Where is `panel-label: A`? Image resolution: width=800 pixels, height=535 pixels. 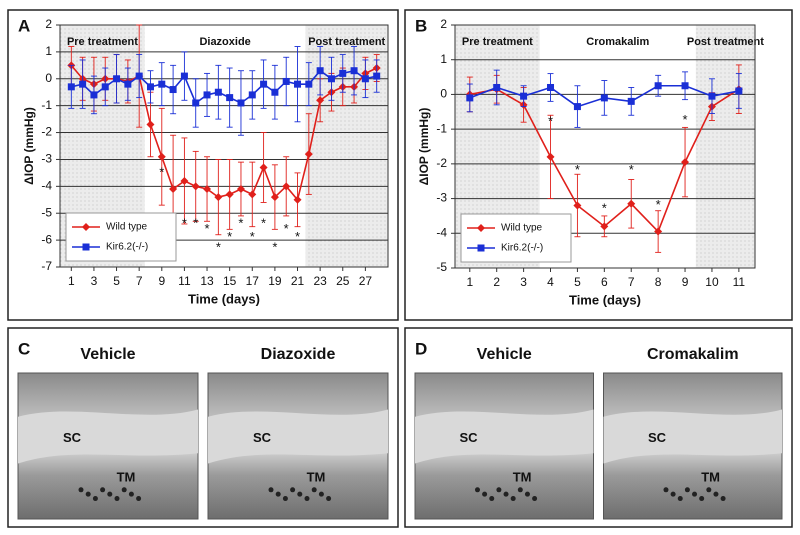
panel-label: A is located at coordinates (24, 25).